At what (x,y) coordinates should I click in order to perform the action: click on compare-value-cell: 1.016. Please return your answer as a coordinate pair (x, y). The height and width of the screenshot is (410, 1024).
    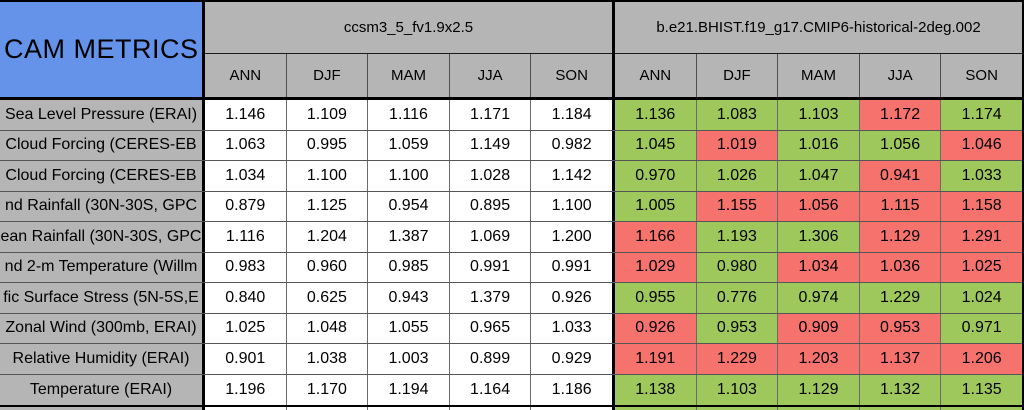
    Looking at the image, I should click on (819, 145).